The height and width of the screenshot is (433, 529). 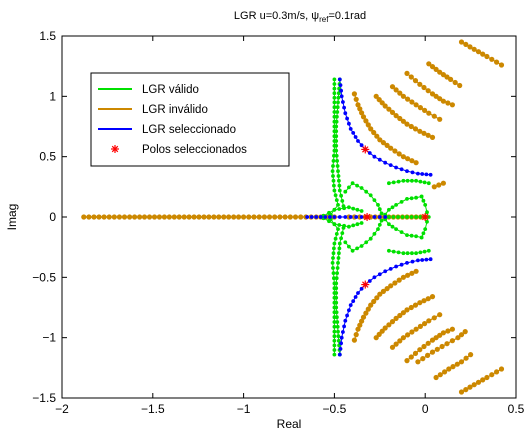 I want to click on legend-entry: LGR seleccionado, so click(x=167, y=130).